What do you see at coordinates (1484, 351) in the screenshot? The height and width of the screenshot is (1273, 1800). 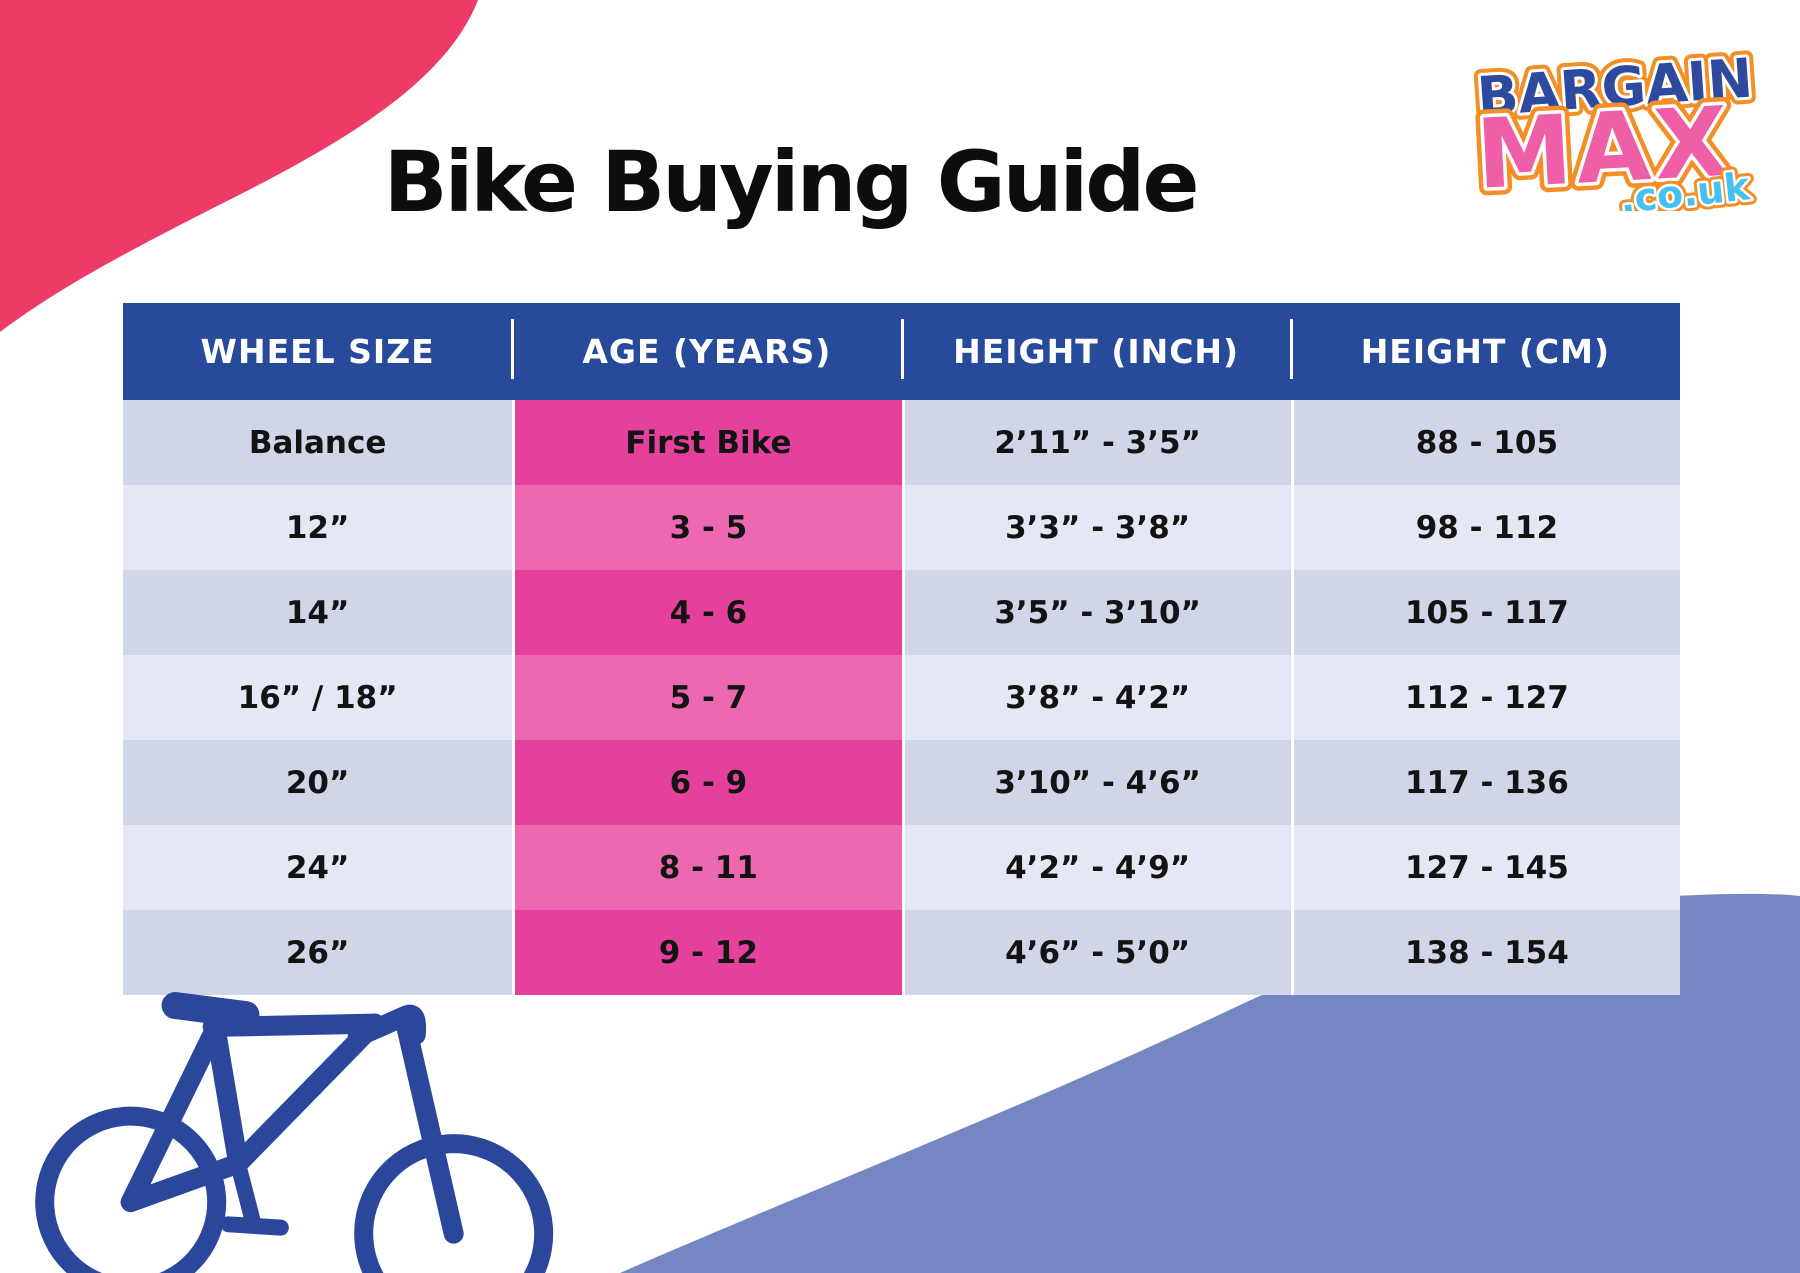 I see `header-height-cm: HEIGHT (CM)` at bounding box center [1484, 351].